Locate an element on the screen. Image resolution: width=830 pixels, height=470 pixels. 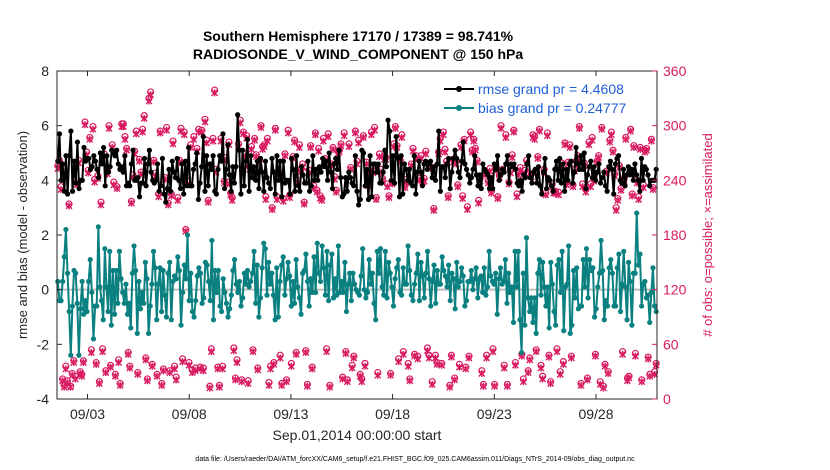
y-axis-label-left: rmse and bias (model - observation) is located at coordinates (22, 235).